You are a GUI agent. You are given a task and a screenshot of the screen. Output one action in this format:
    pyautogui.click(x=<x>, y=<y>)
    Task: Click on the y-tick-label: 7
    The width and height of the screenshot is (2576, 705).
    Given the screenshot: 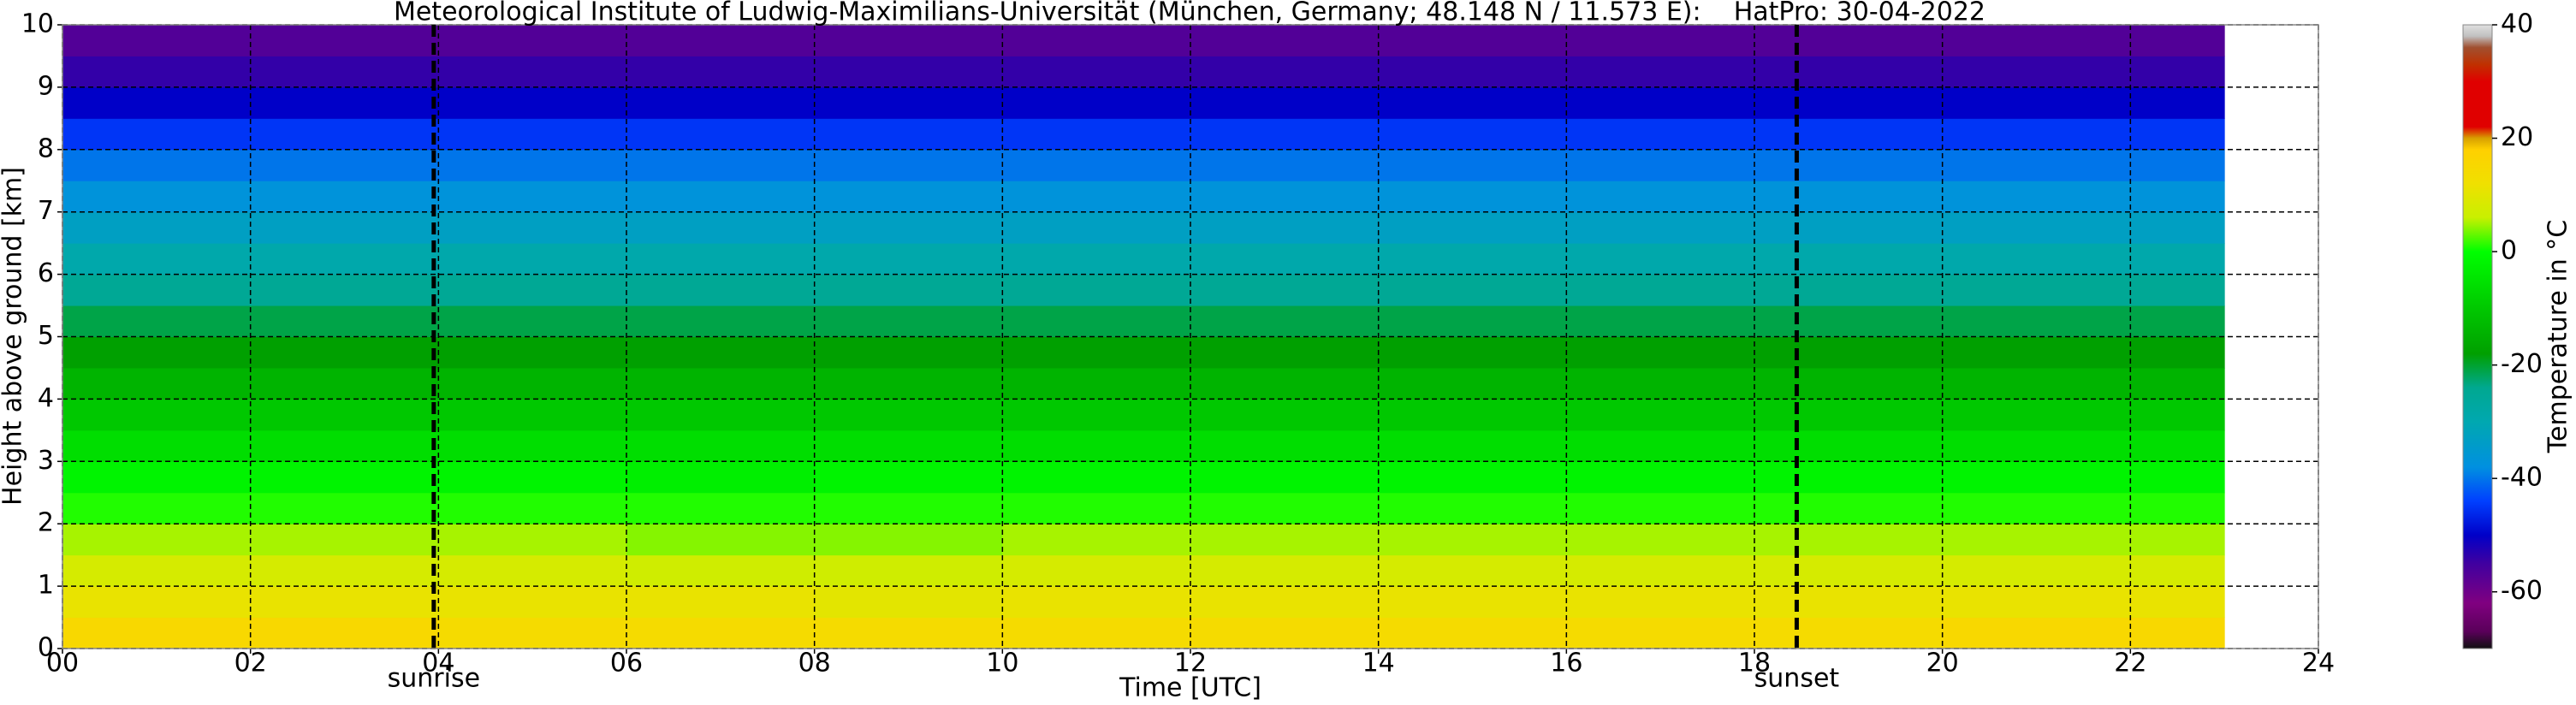 What is the action you would take?
    pyautogui.click(x=46, y=211)
    